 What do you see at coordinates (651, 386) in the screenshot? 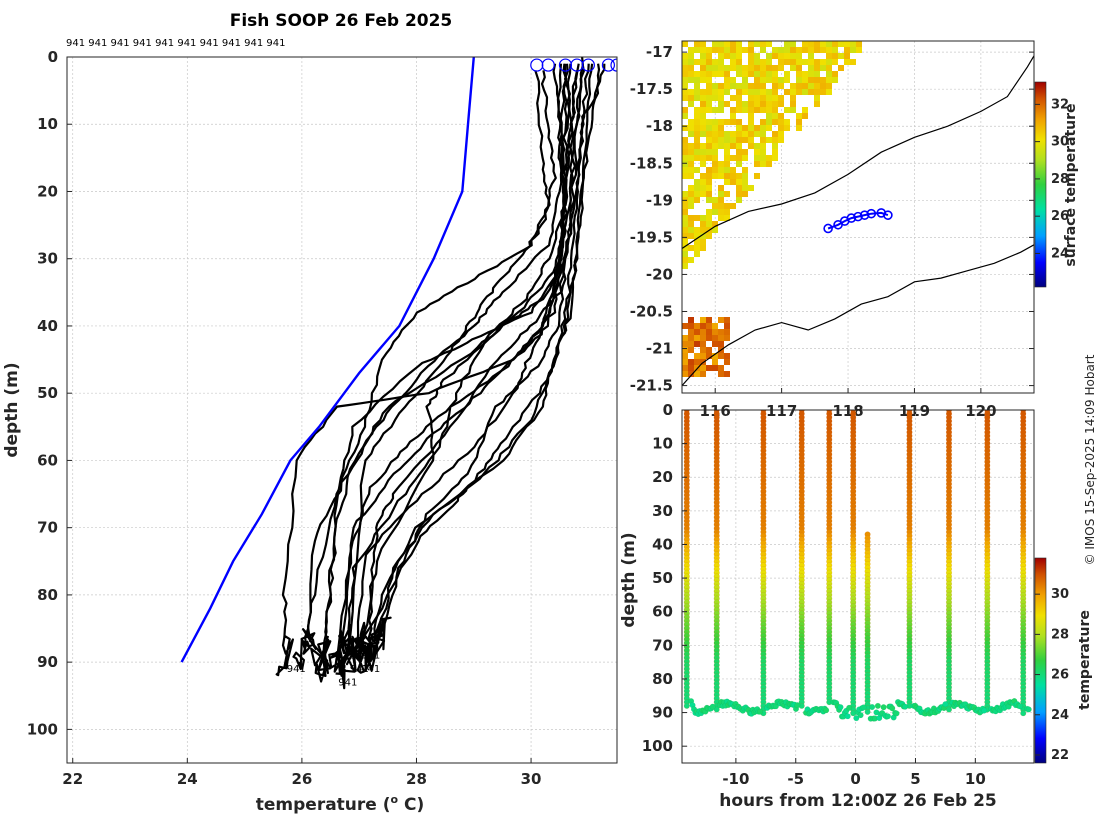
I see `map-y-tick-label: -21.5` at bounding box center [651, 386].